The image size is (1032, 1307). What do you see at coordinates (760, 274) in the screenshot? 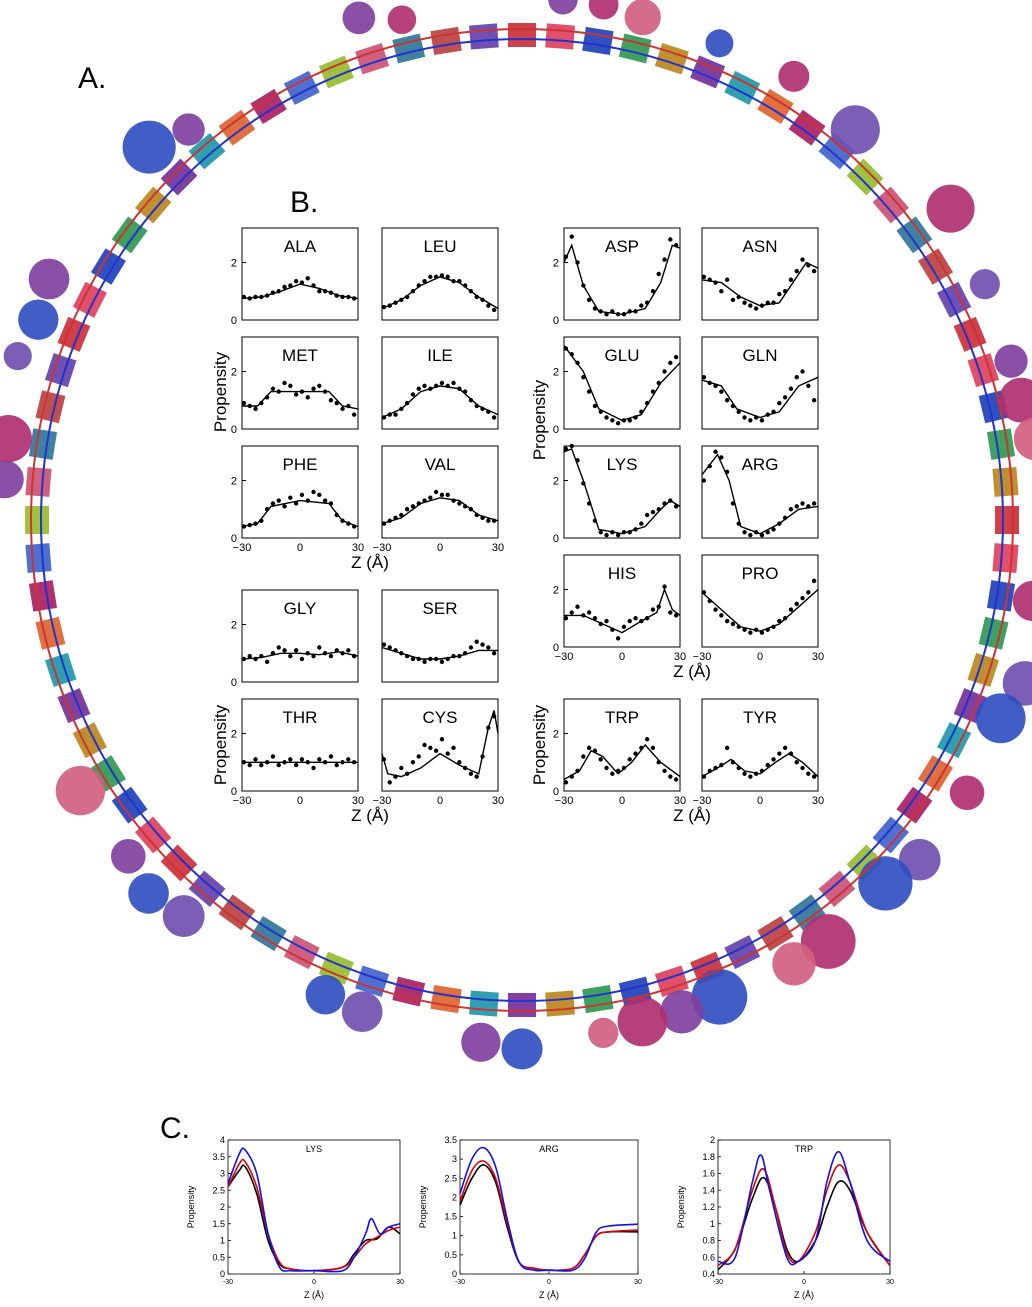
I see `propensity-panel-asn: ASN` at bounding box center [760, 274].